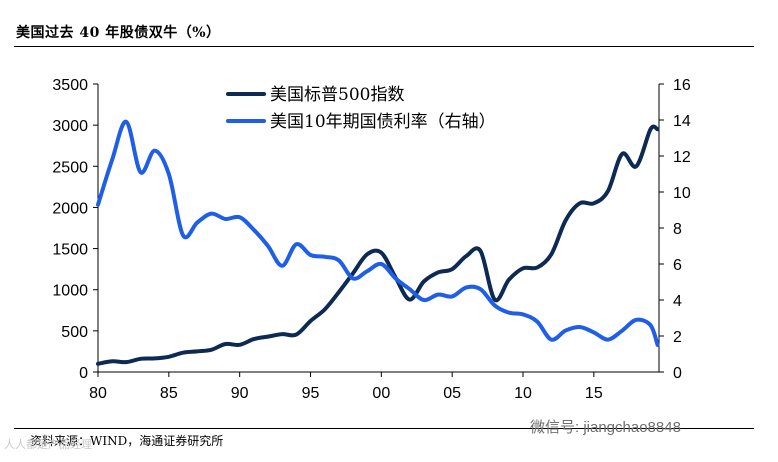  Describe the element at coordinates (169, 393) in the screenshot. I see `x-tick-label: 85` at that location.